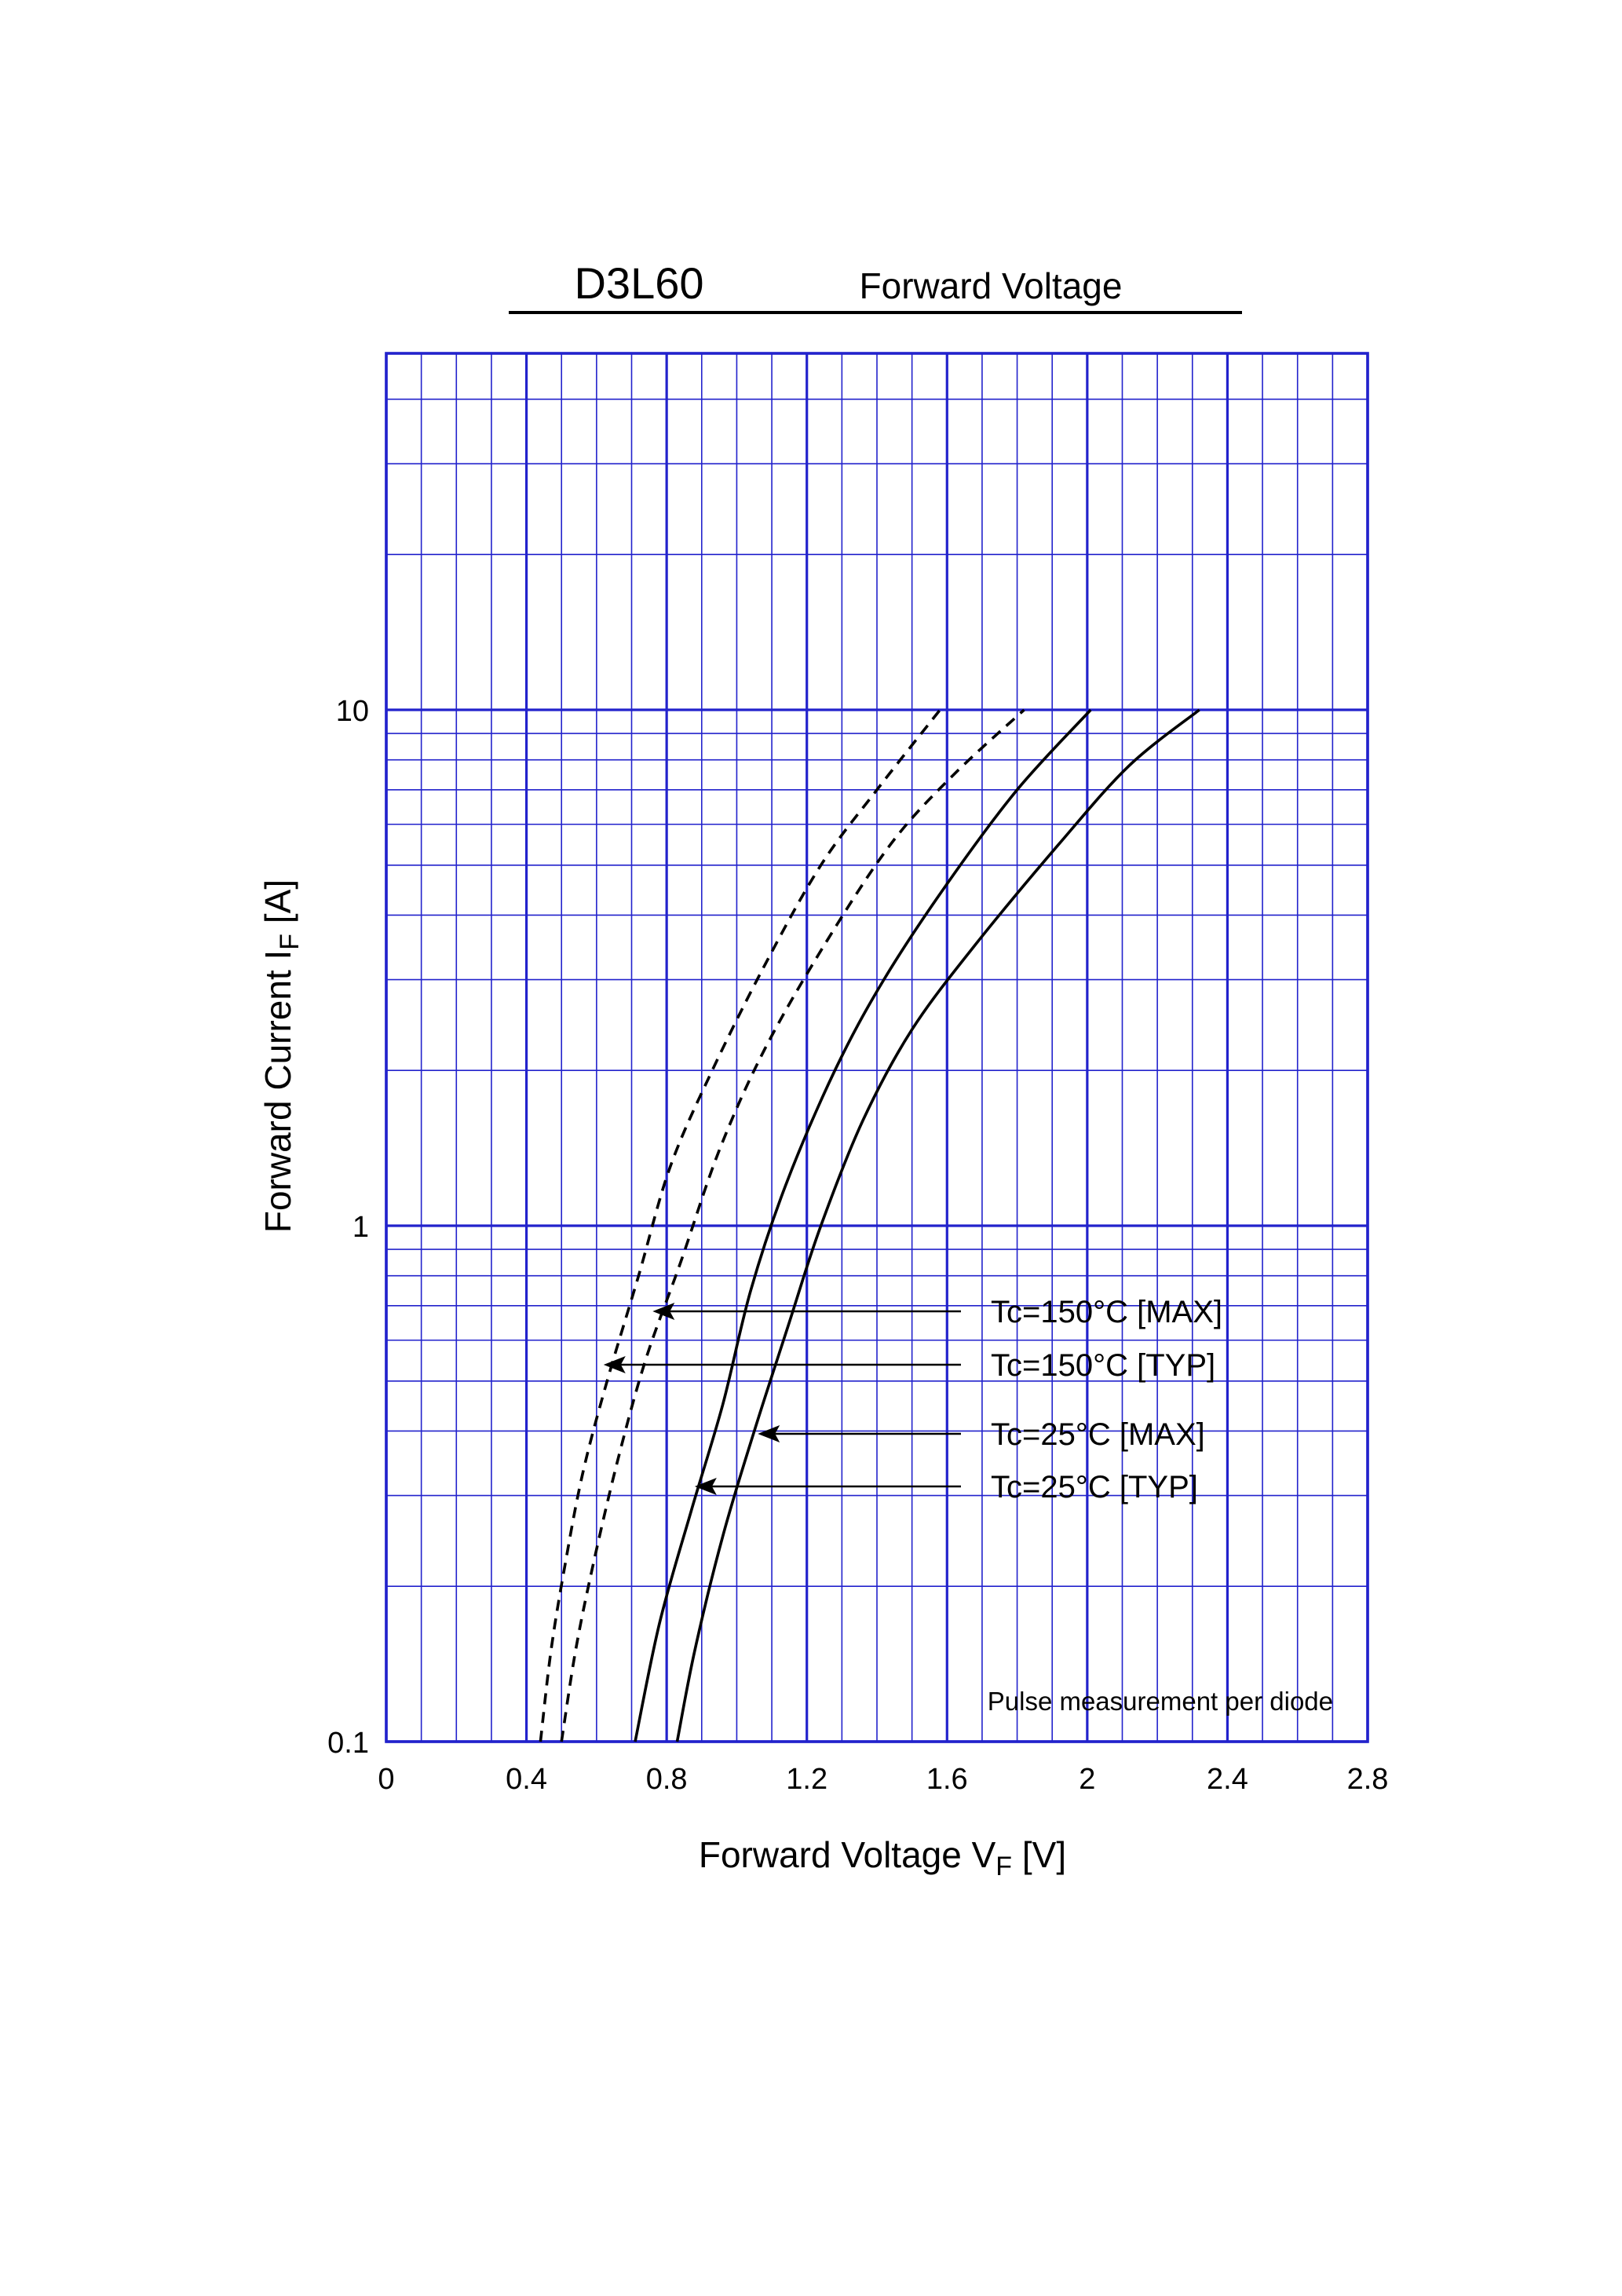 This screenshot has height=2296, width=1622. What do you see at coordinates (947, 1779) in the screenshot?
I see `x-tick-label: 1.6` at bounding box center [947, 1779].